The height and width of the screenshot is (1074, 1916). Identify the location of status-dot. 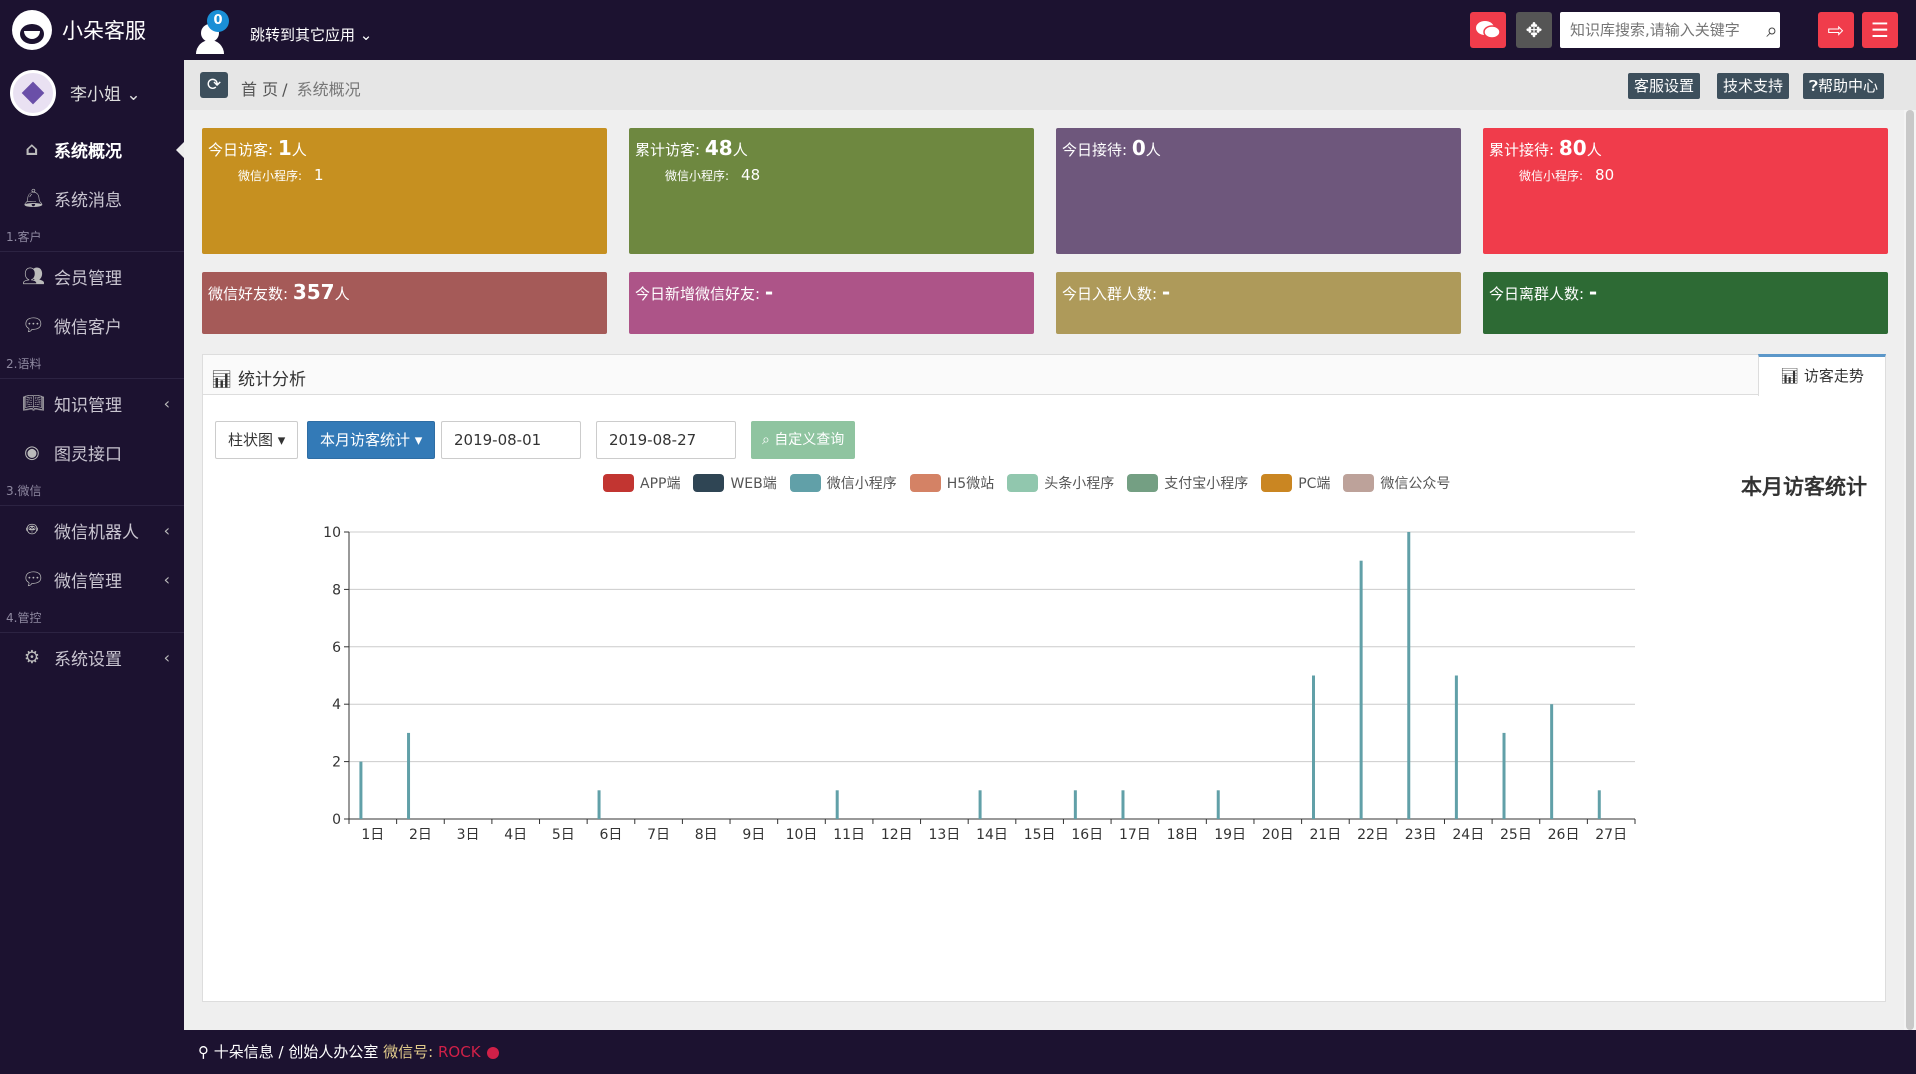
(493, 1052).